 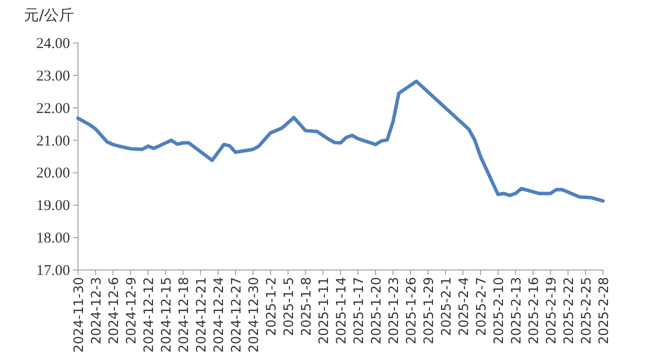 I want to click on y-tick-label: 18.00, so click(x=53, y=238).